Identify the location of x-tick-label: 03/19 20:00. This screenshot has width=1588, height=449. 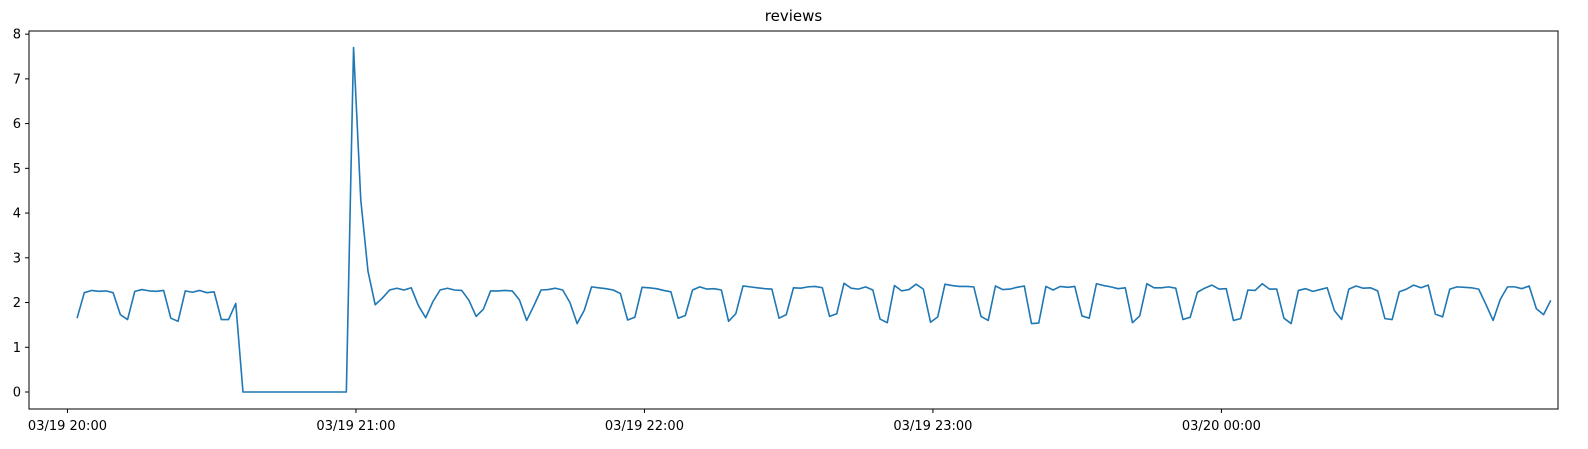
(67, 426).